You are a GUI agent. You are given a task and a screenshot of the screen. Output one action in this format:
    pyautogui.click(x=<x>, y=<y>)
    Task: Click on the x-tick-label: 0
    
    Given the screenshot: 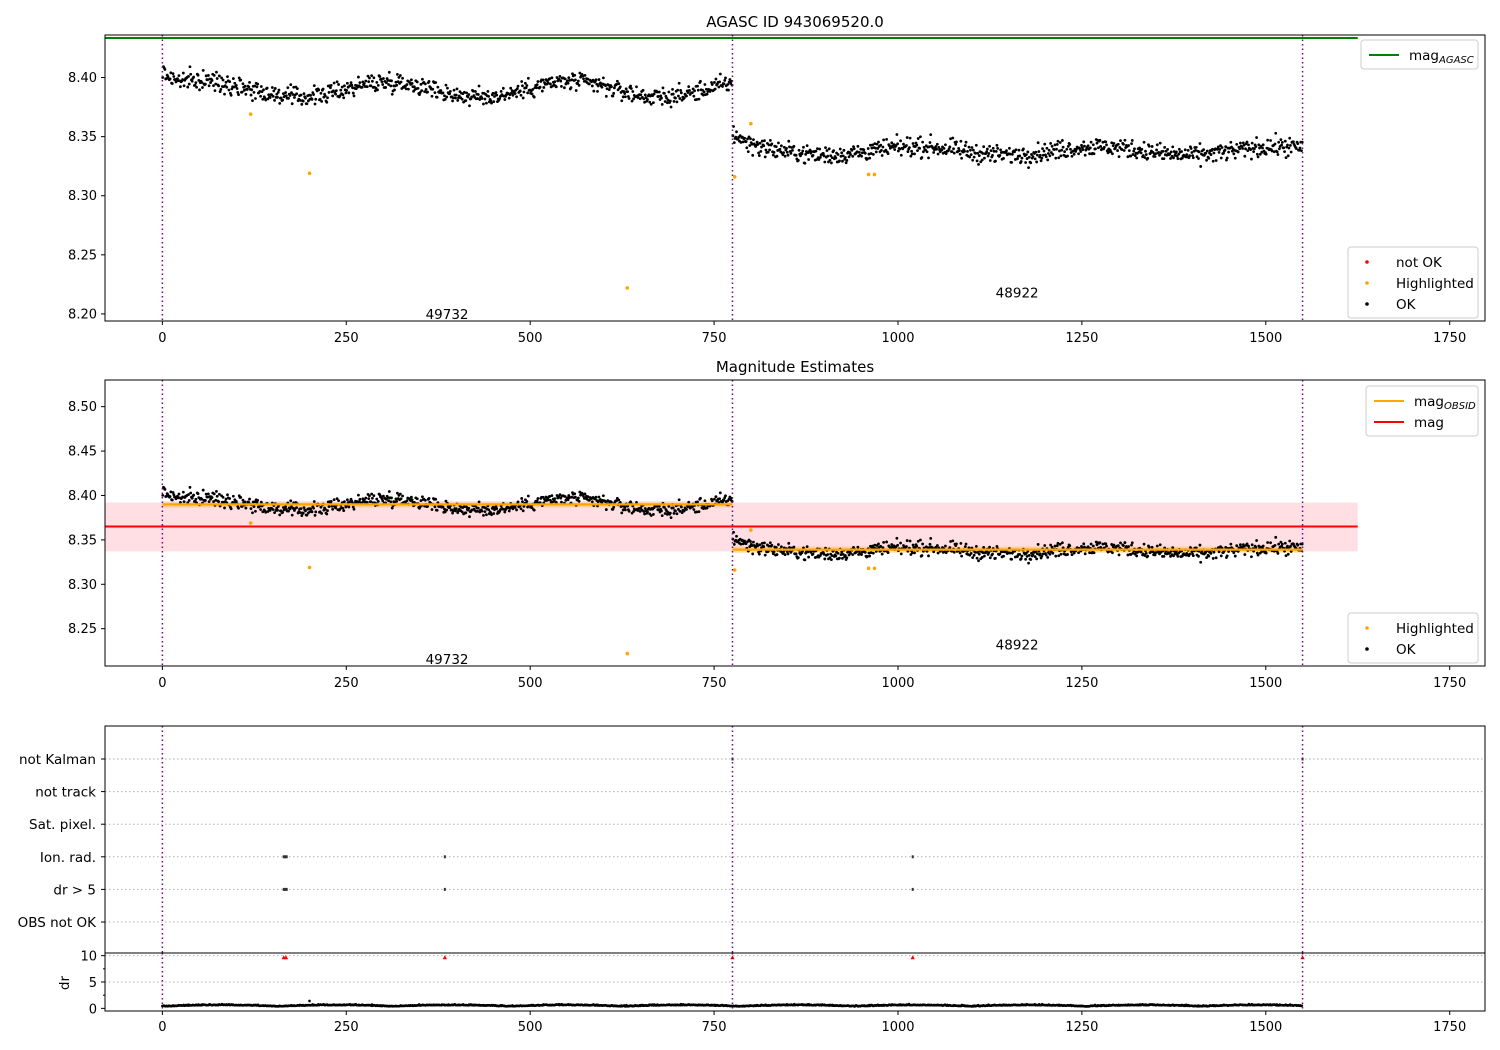 What is the action you would take?
    pyautogui.click(x=162, y=338)
    